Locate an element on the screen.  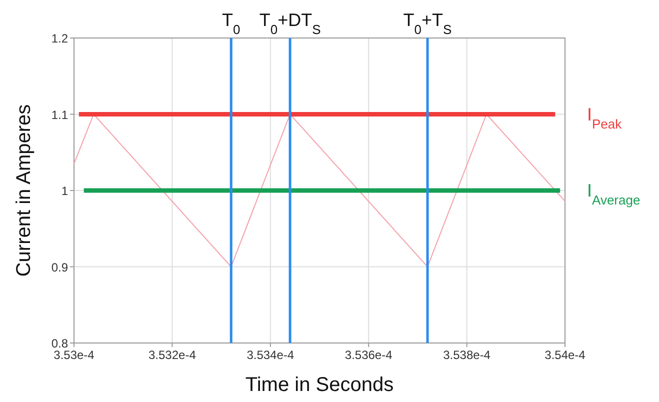
x-tick-label: 3.54e-4 is located at coordinates (565, 355).